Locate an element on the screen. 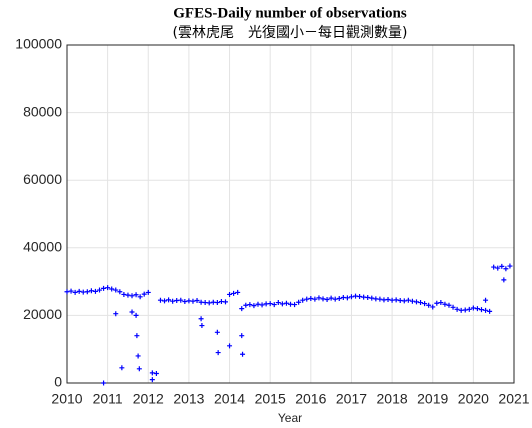  x-tick-label: 2018 is located at coordinates (392, 399).